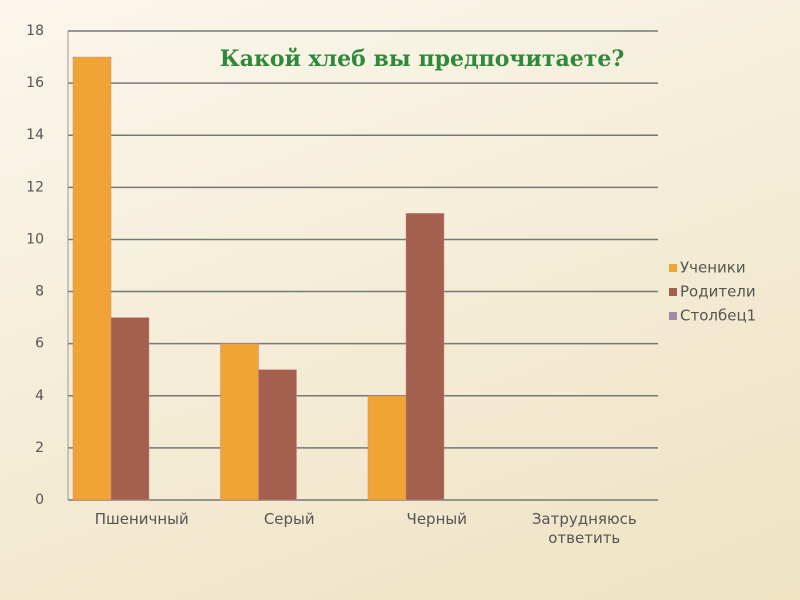 The height and width of the screenshot is (600, 800). What do you see at coordinates (141, 519) in the screenshot?
I see `x-tick-label: Пшеничный` at bounding box center [141, 519].